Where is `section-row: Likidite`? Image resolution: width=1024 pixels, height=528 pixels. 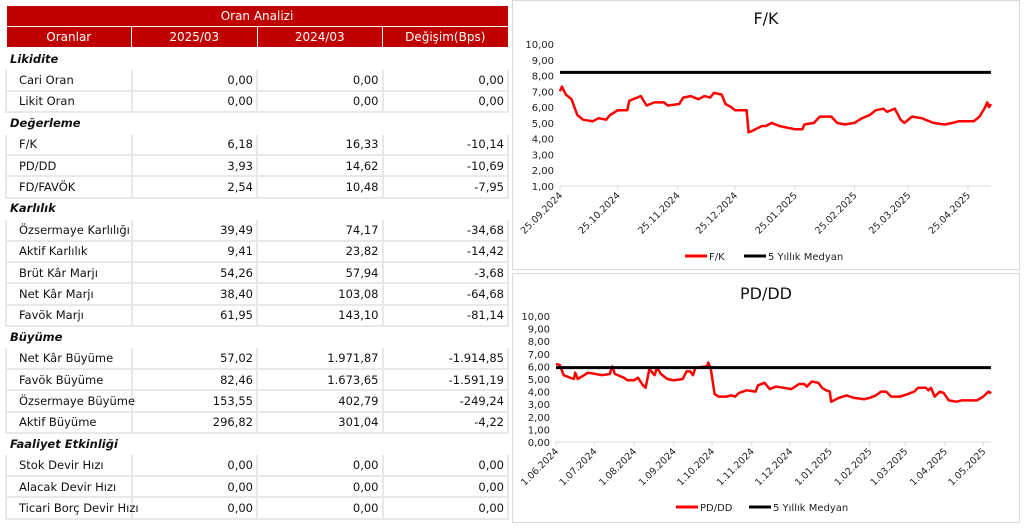
section-row: Likidite is located at coordinates (257, 58).